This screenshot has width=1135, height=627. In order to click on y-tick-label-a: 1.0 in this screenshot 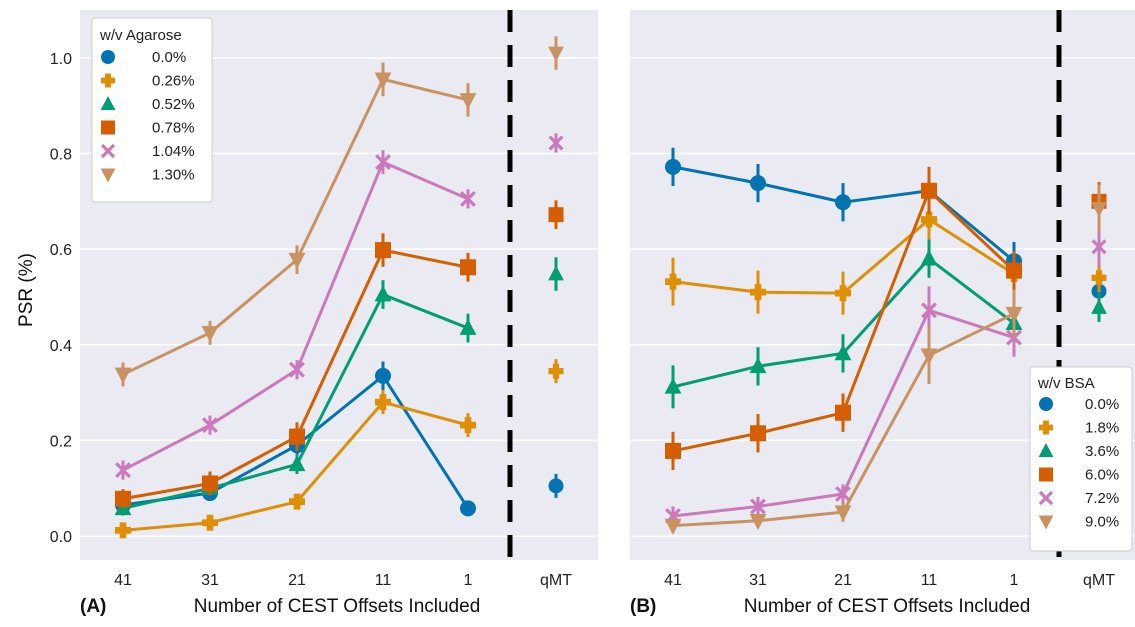, I will do `click(61, 59)`.